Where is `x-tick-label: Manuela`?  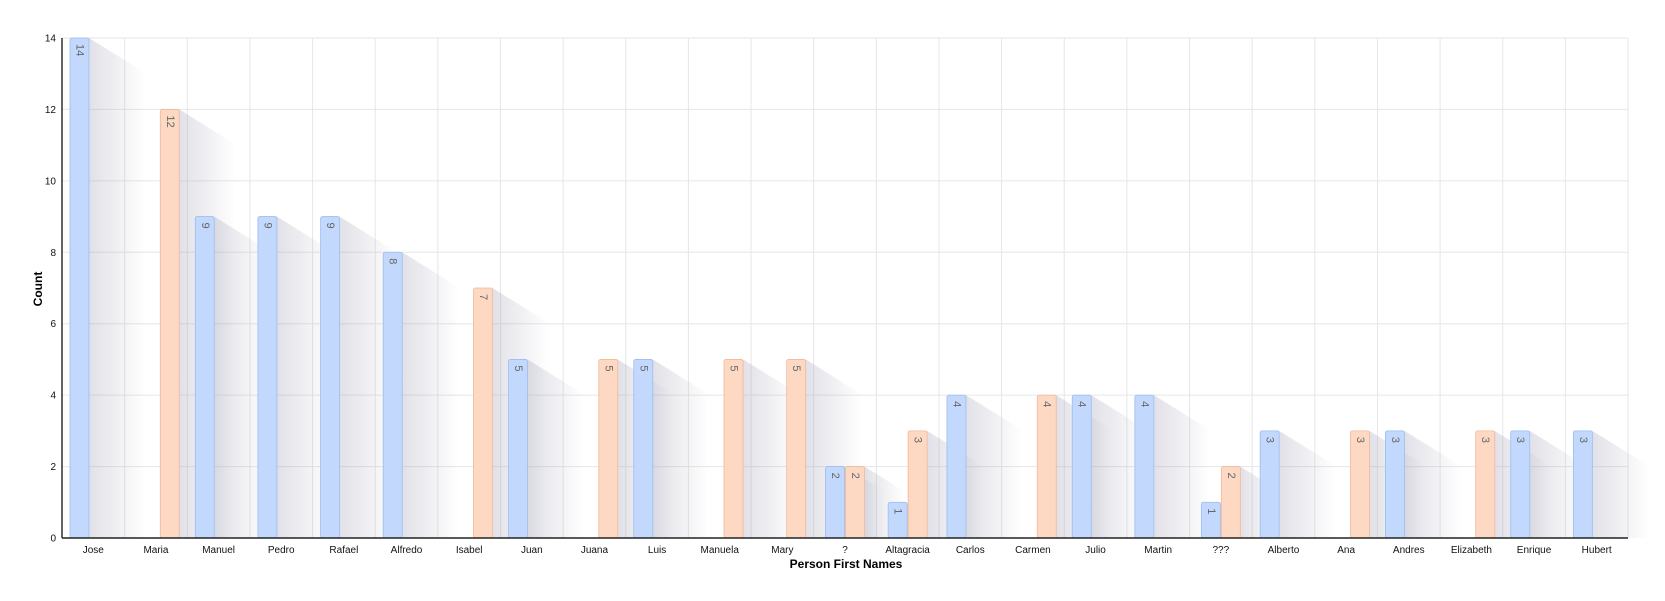
x-tick-label: Manuela is located at coordinates (720, 550).